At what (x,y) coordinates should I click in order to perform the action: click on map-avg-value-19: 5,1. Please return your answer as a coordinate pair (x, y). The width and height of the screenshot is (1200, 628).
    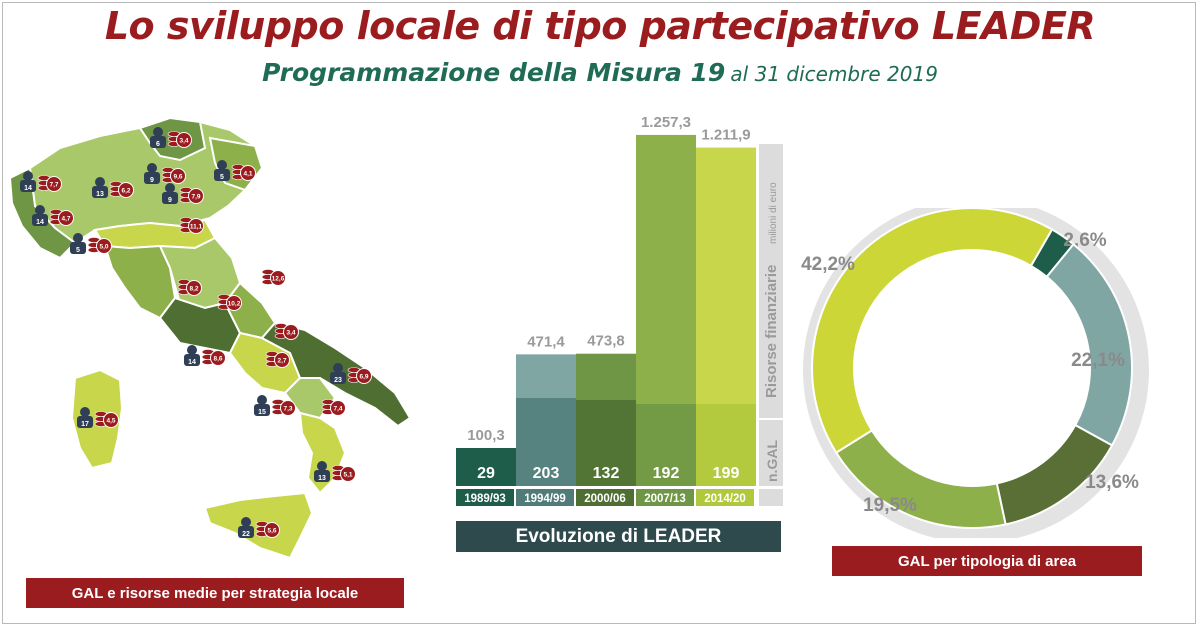
    Looking at the image, I should click on (347, 475).